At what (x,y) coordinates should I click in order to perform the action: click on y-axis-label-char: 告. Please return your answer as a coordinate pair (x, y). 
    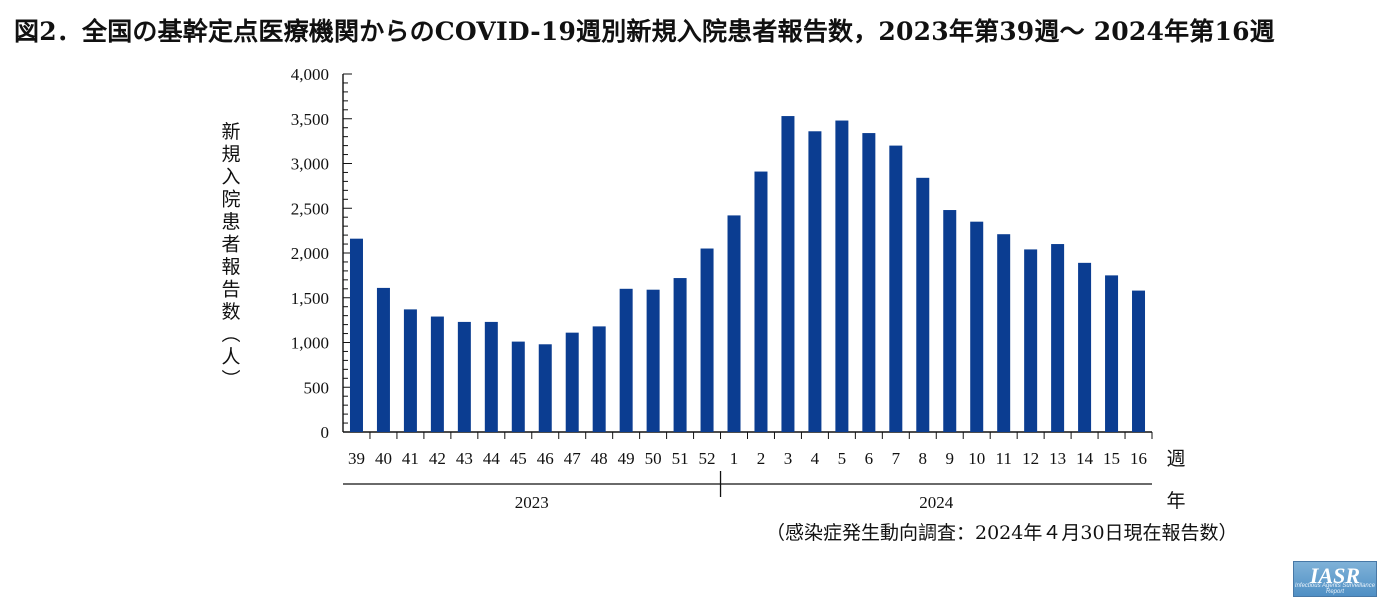
    Looking at the image, I should click on (230, 290).